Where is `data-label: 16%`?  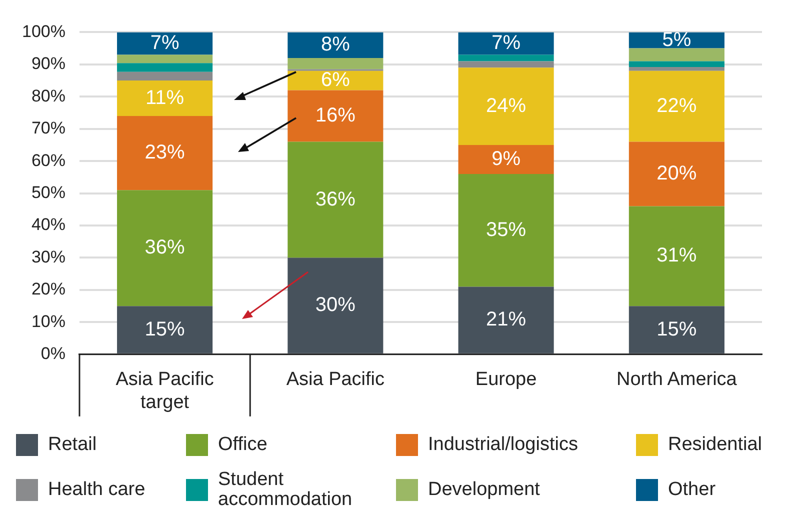 data-label: 16% is located at coordinates (335, 115).